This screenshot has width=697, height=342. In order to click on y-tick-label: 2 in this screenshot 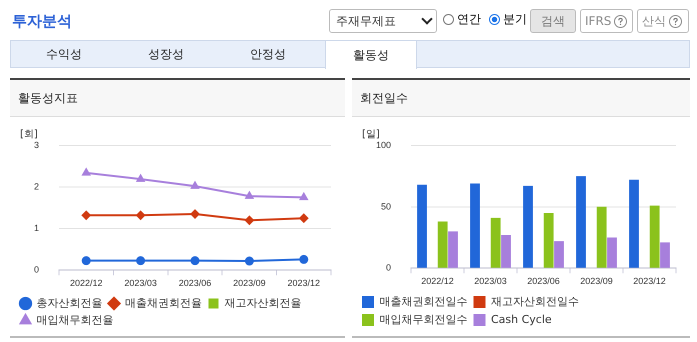, I will do `click(37, 186)`.